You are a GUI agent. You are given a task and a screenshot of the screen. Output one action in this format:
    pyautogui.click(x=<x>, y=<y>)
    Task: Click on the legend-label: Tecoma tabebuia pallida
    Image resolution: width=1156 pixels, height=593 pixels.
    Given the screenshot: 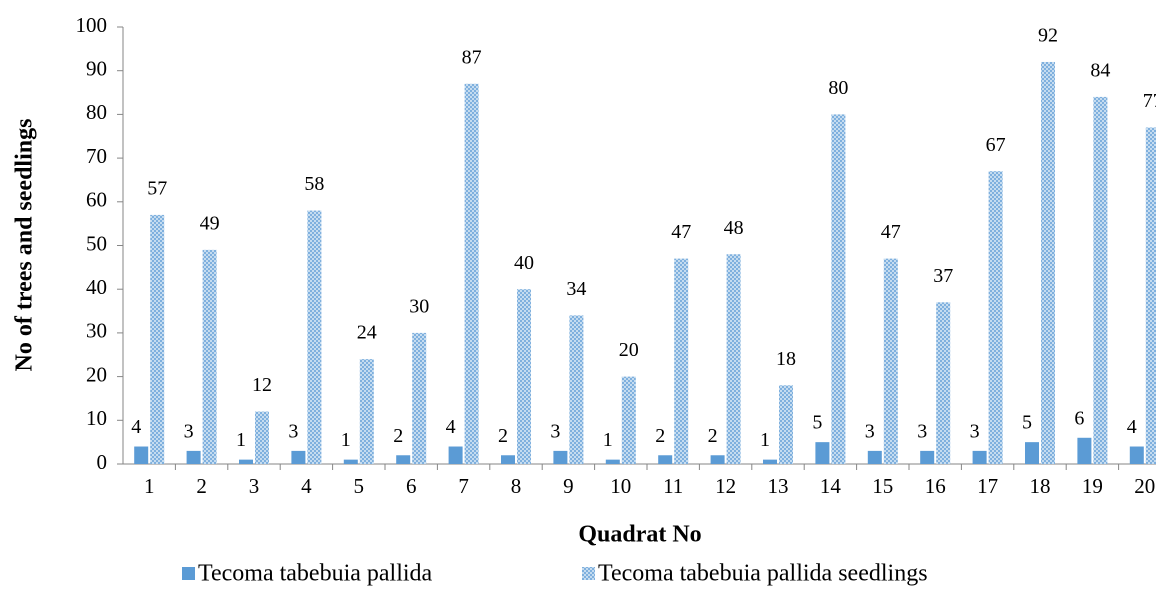 What is the action you would take?
    pyautogui.click(x=315, y=574)
    